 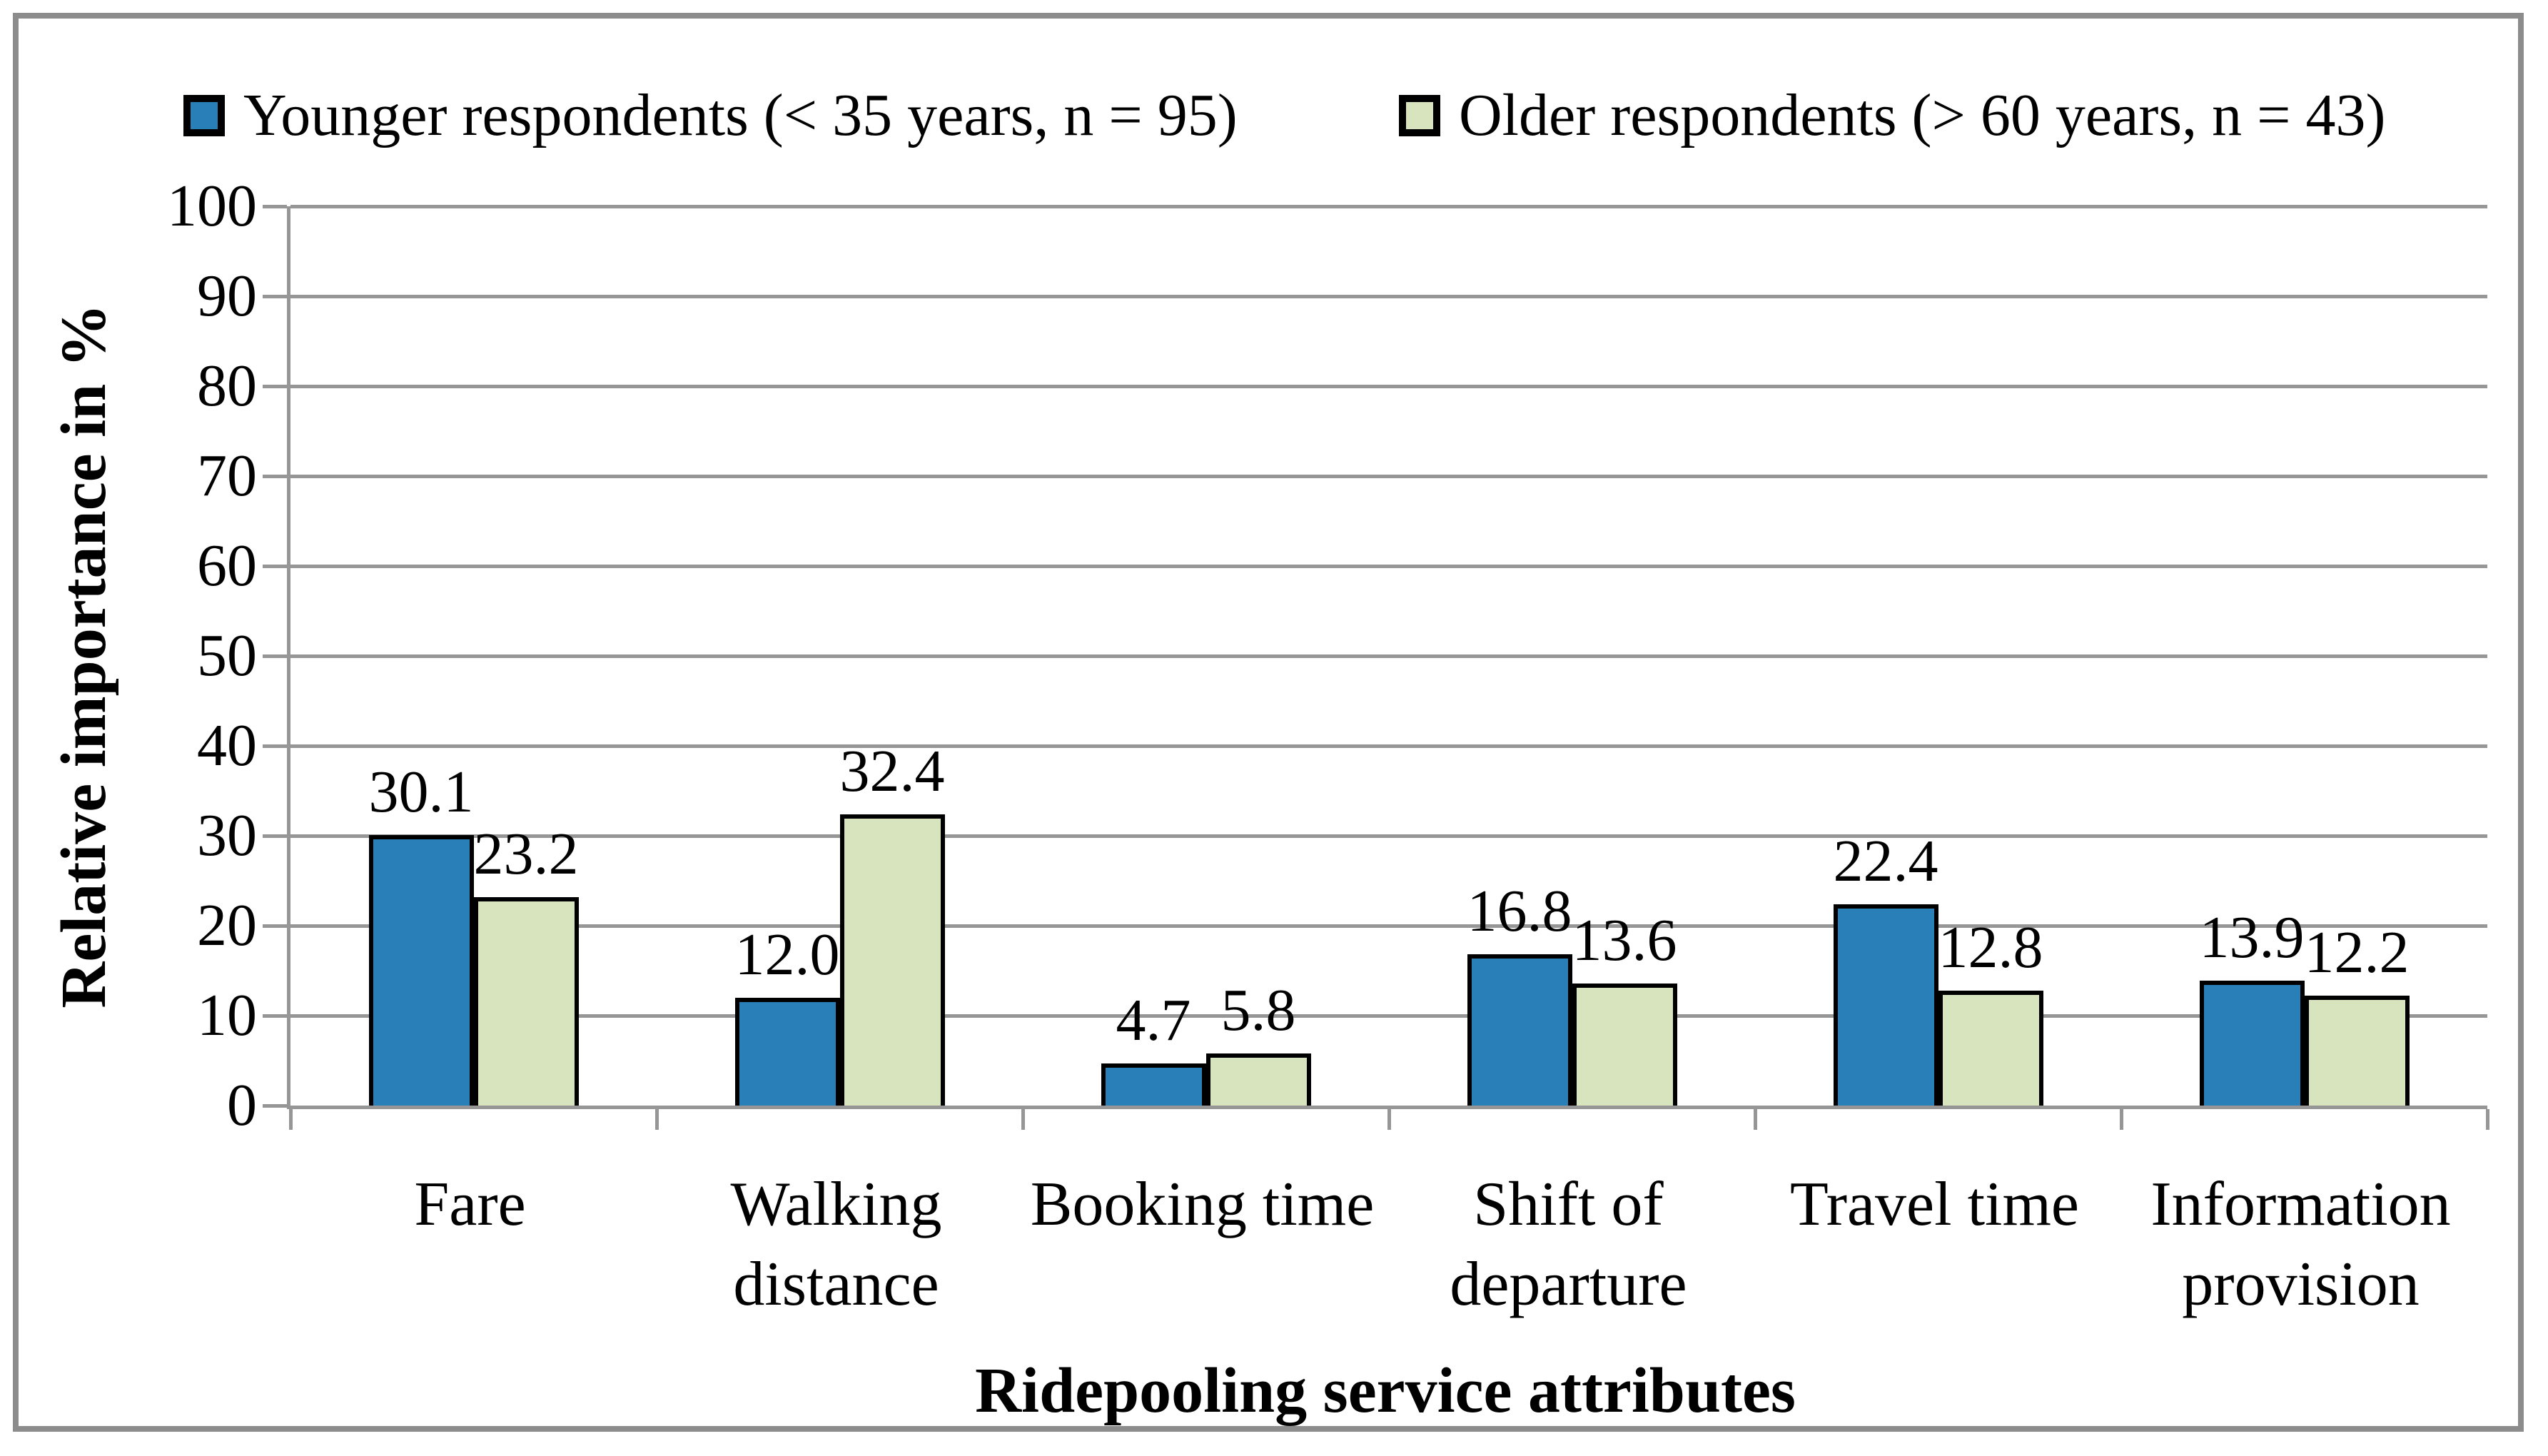 What do you see at coordinates (1624, 940) in the screenshot?
I see `bar-value-label: 13.6` at bounding box center [1624, 940].